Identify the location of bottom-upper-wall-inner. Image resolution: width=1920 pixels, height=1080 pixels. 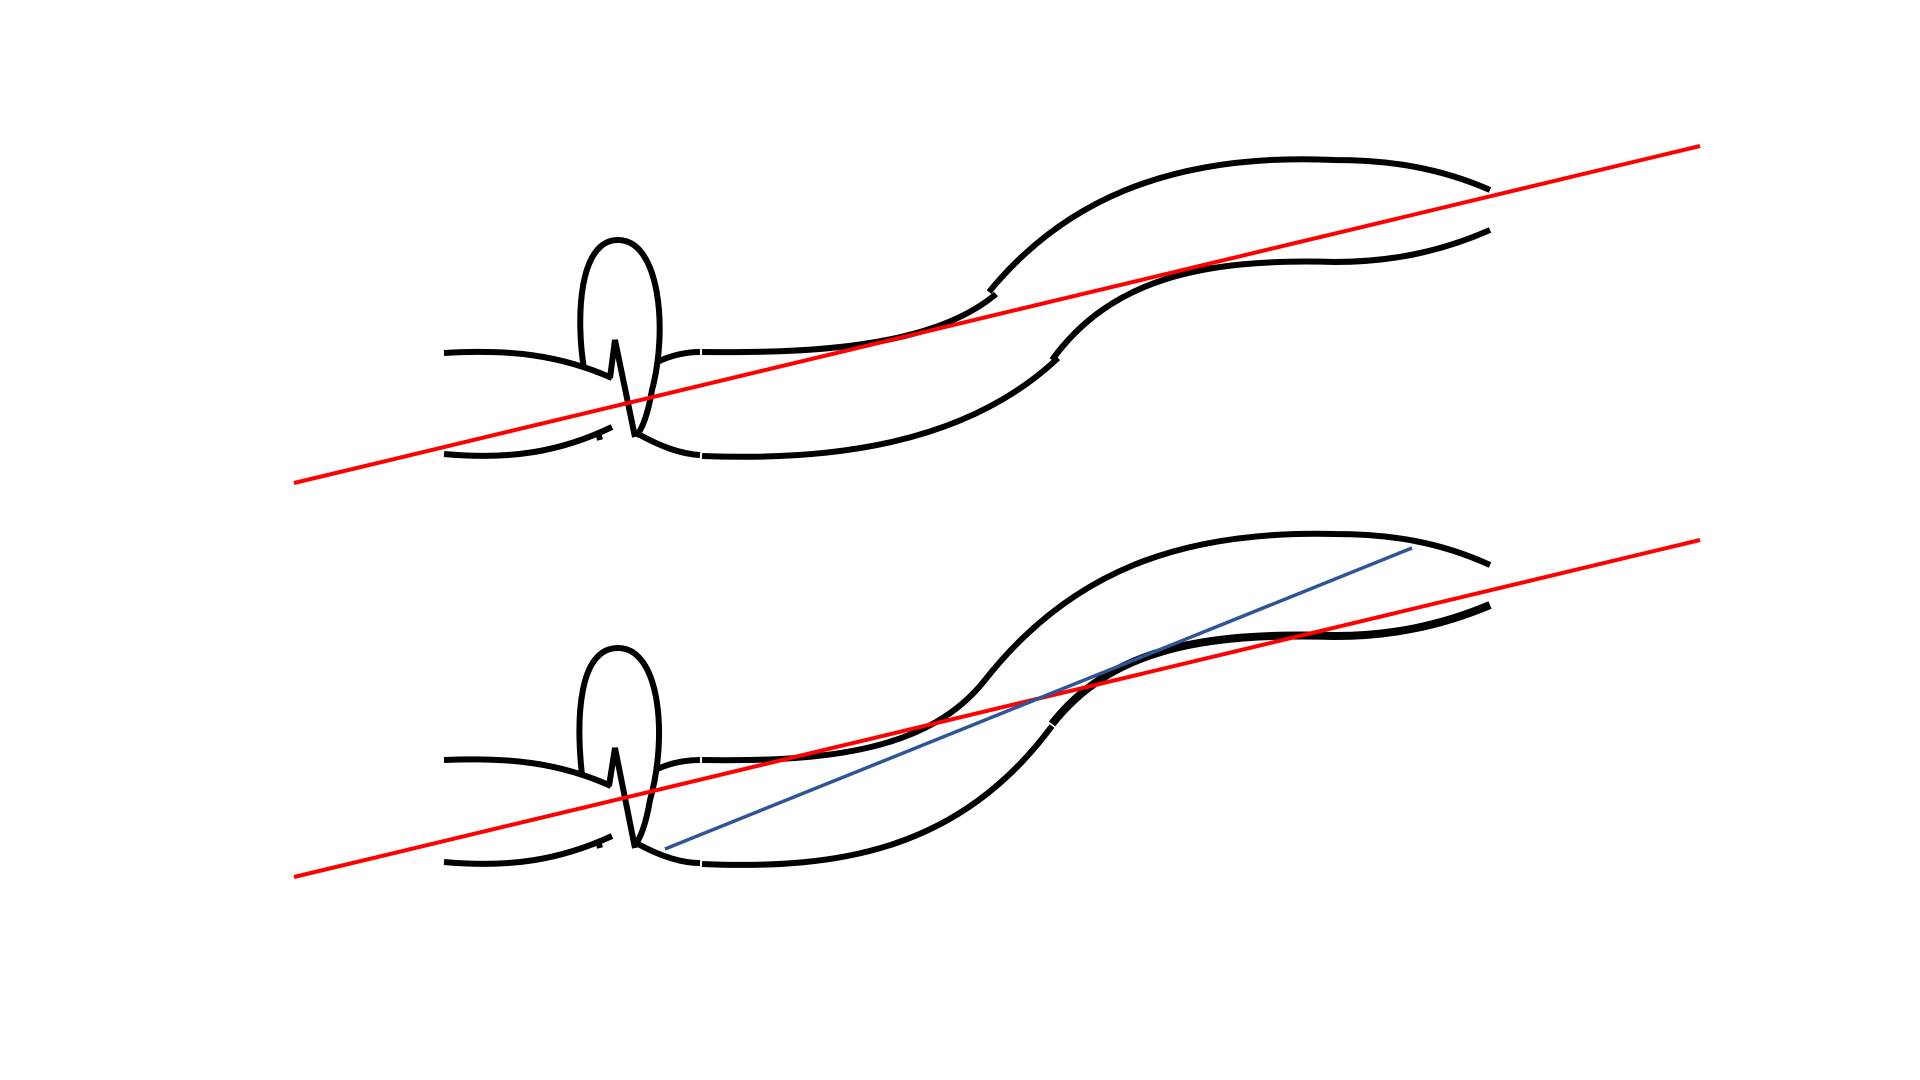
(844, 721).